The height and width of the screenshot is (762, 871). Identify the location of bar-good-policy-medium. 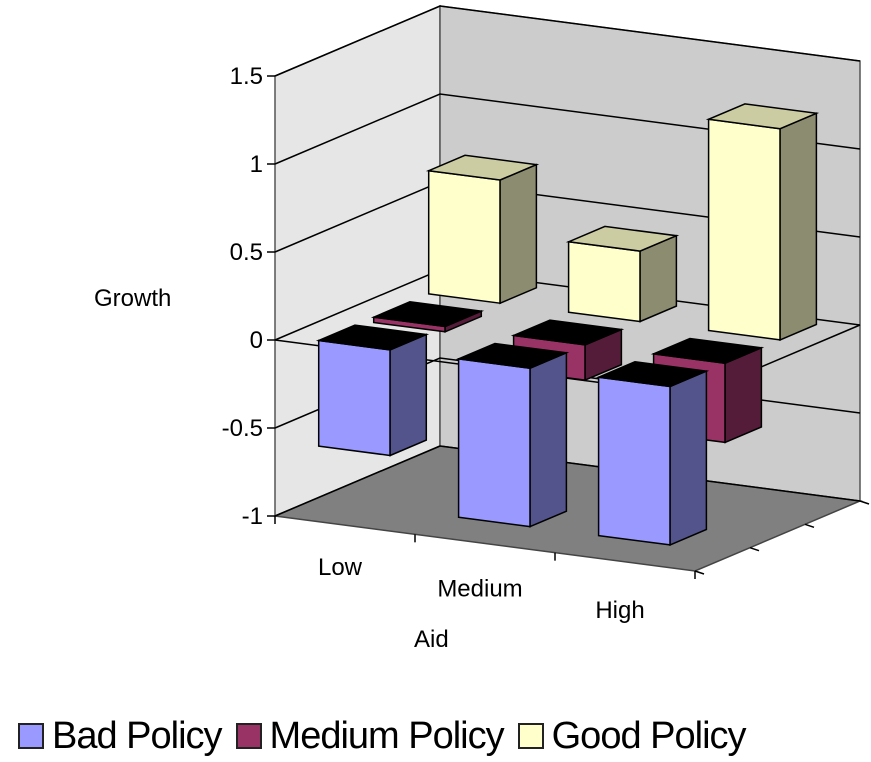
(622, 274).